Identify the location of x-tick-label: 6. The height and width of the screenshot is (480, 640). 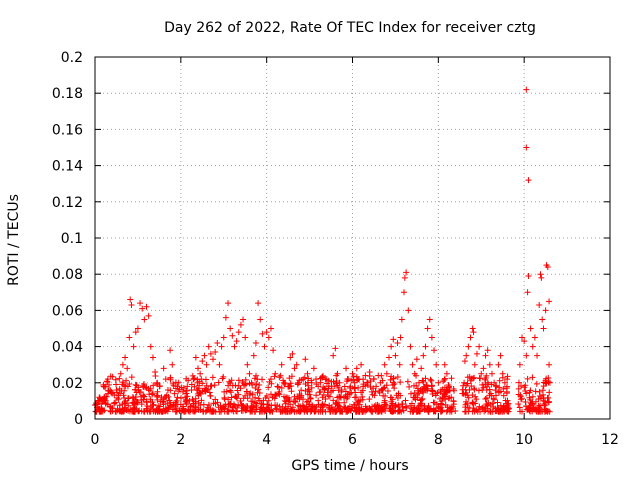
(352, 440).